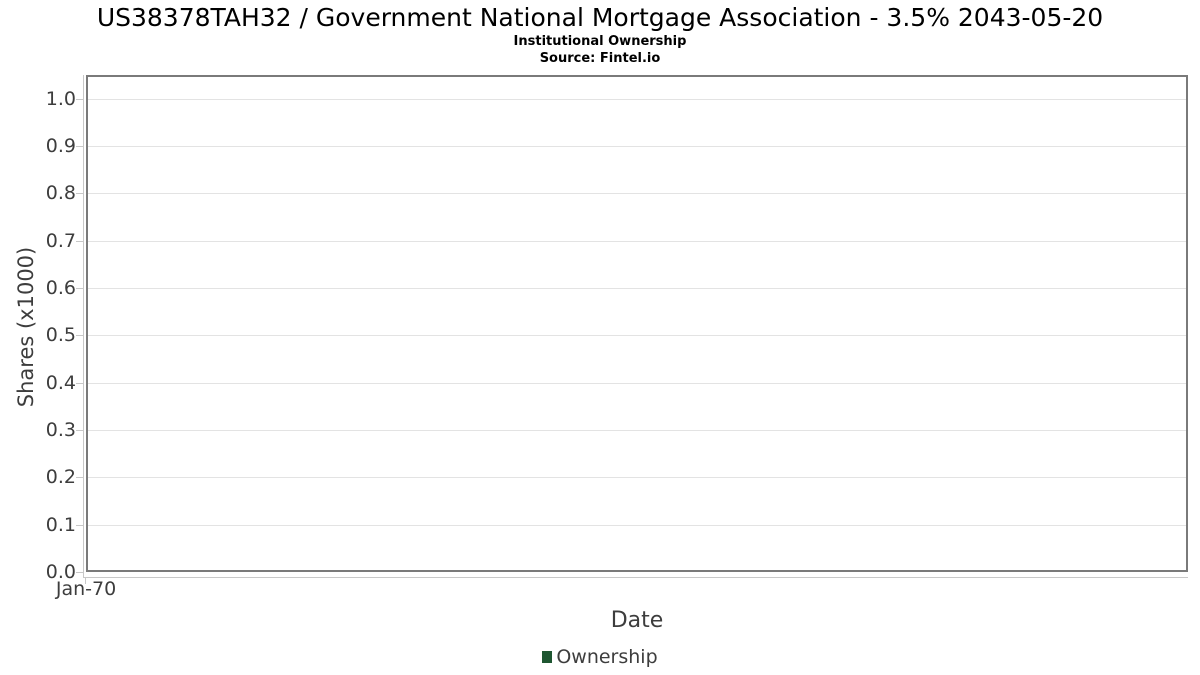 The width and height of the screenshot is (1200, 675). I want to click on y-tick-label: 0.7, so click(60, 240).